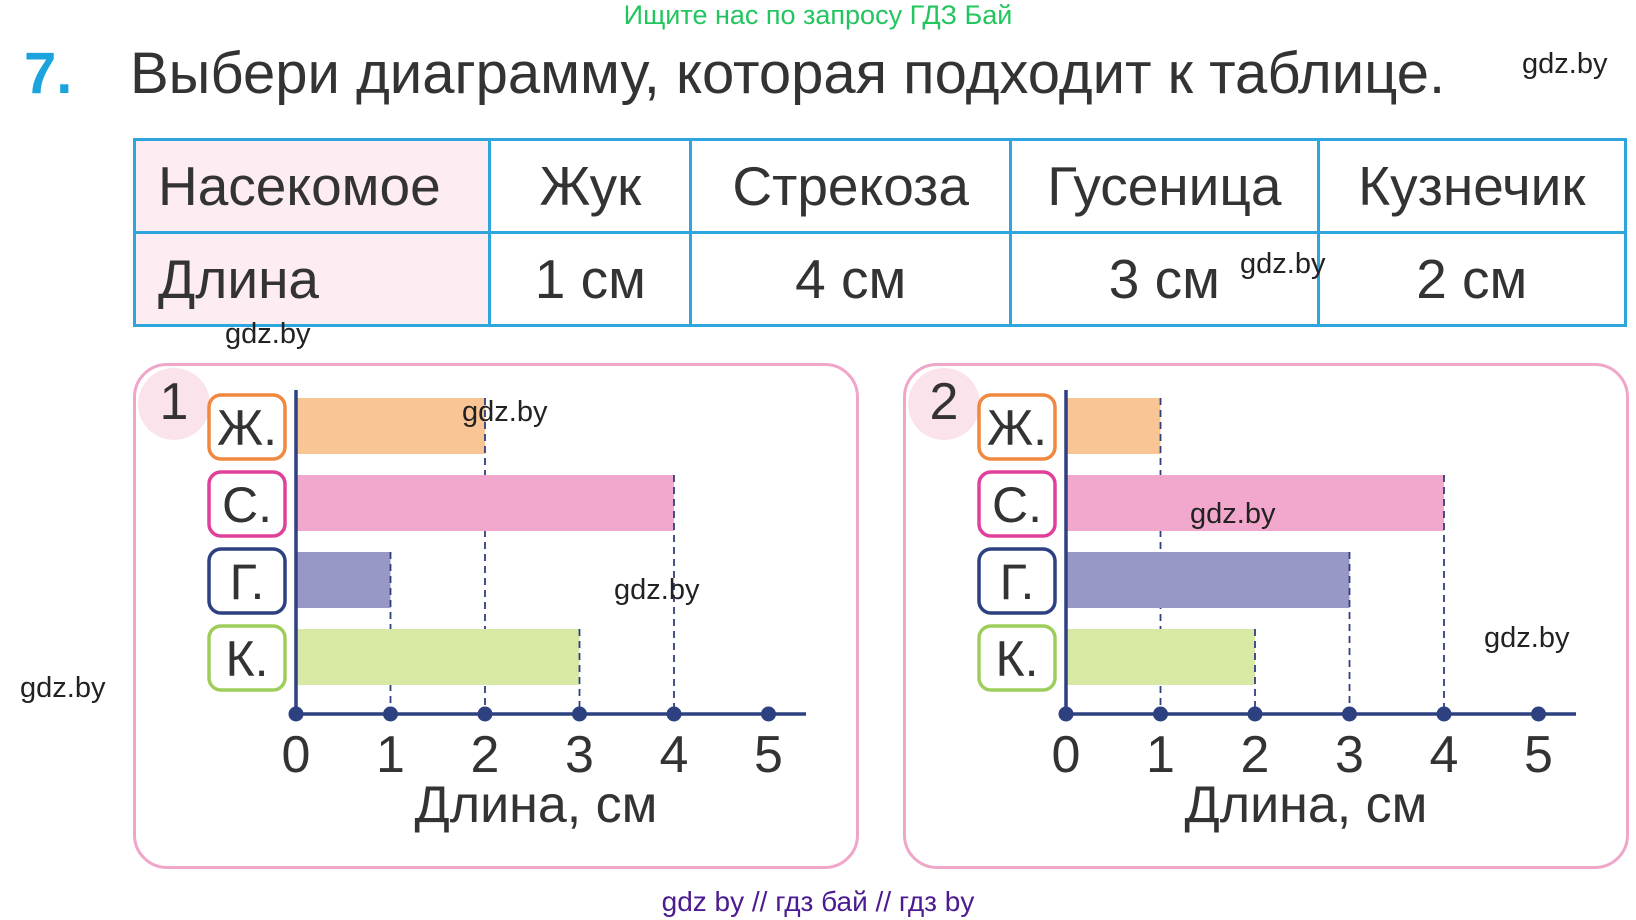 The width and height of the screenshot is (1636, 920). What do you see at coordinates (590, 279) in the screenshot?
I see `table-cell: 1 см` at bounding box center [590, 279].